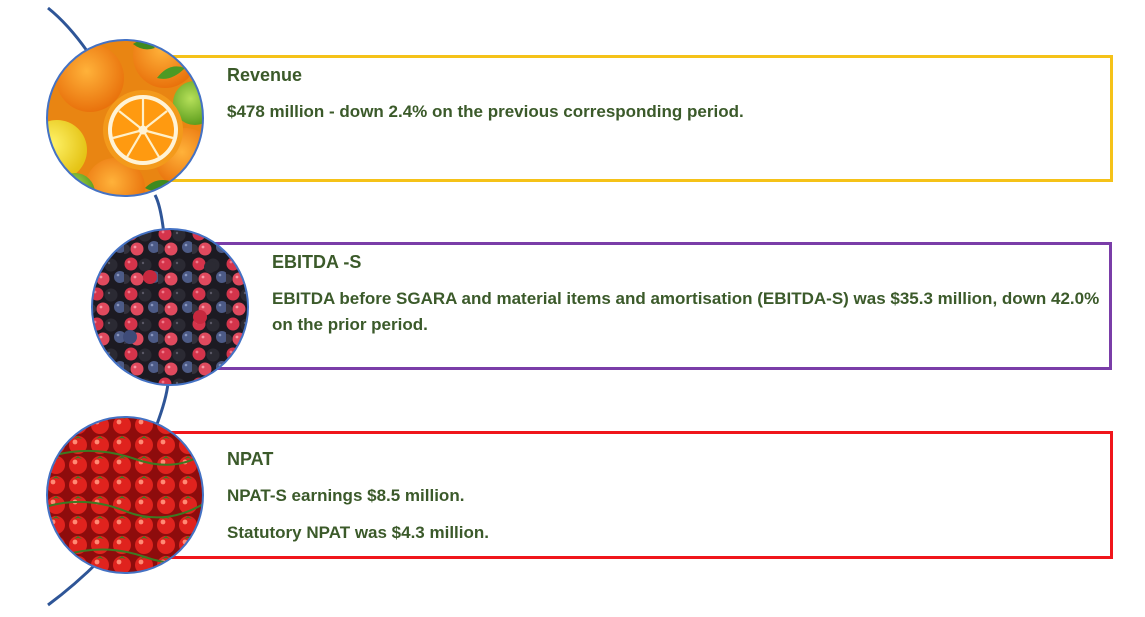  What do you see at coordinates (346, 495) in the screenshot?
I see `npat-detail-earnings: NPAT-S earnings $8.5 million.` at bounding box center [346, 495].